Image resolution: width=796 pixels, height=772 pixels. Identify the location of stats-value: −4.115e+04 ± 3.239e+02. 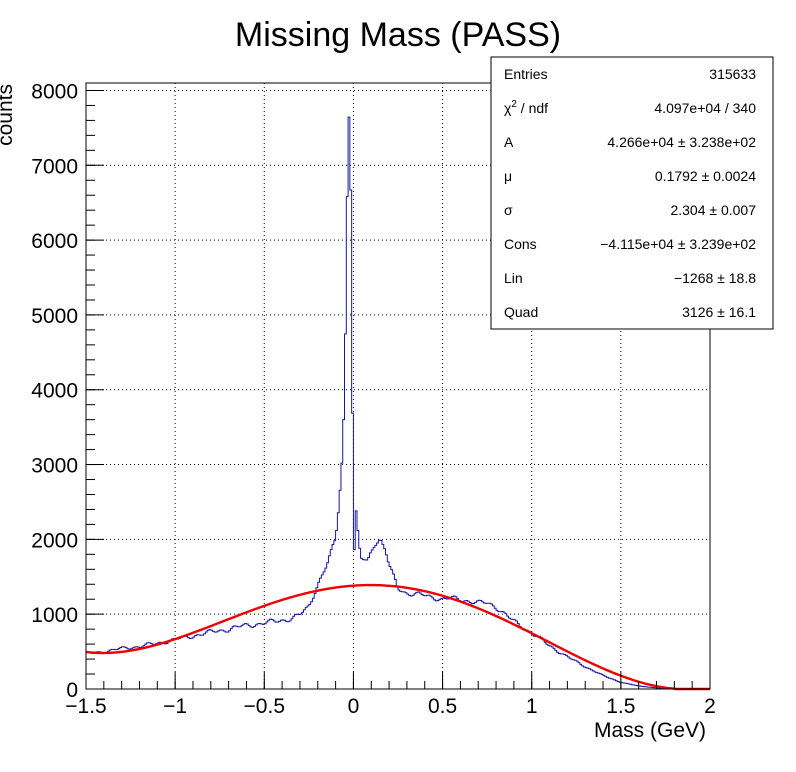
(678, 244).